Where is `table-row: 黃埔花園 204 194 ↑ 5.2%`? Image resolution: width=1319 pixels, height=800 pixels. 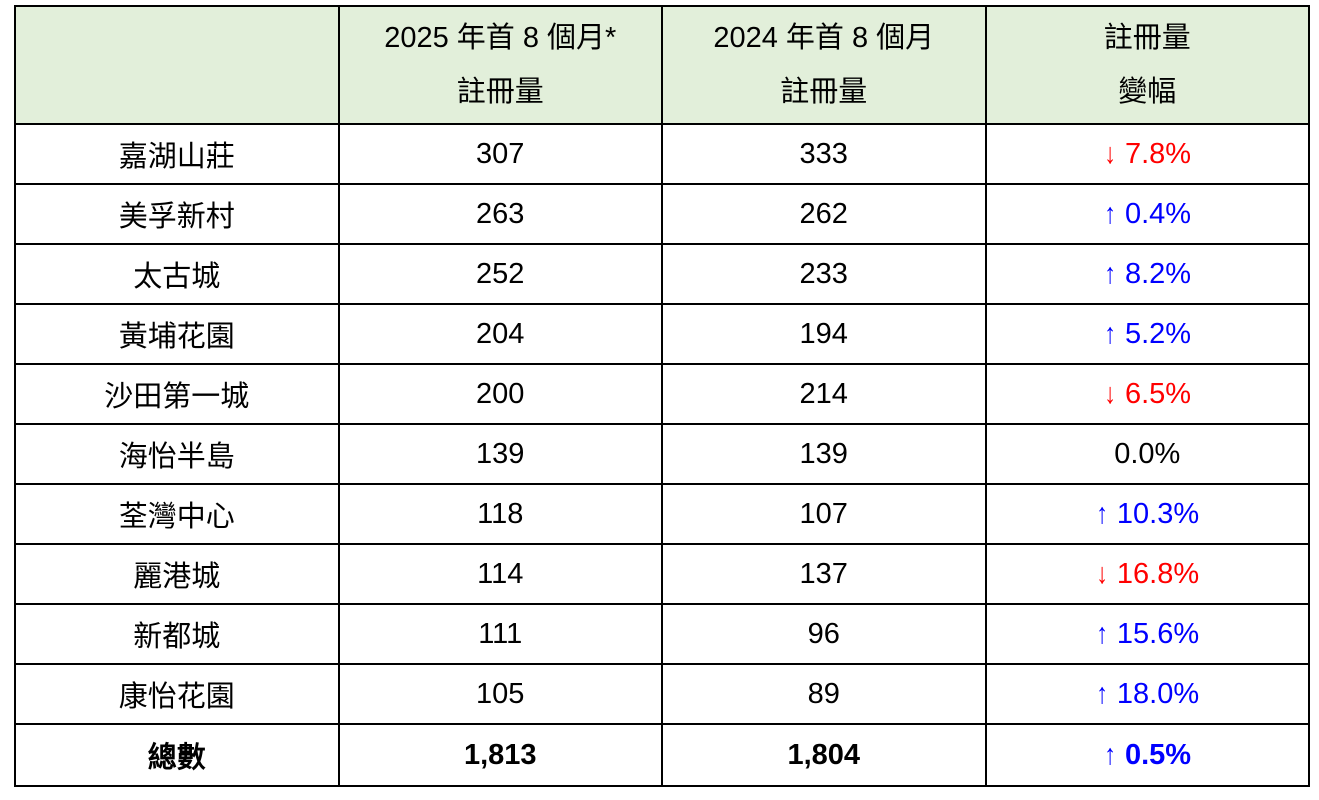
table-row: 黃埔花園 204 194 ↑ 5.2% is located at coordinates (662, 334).